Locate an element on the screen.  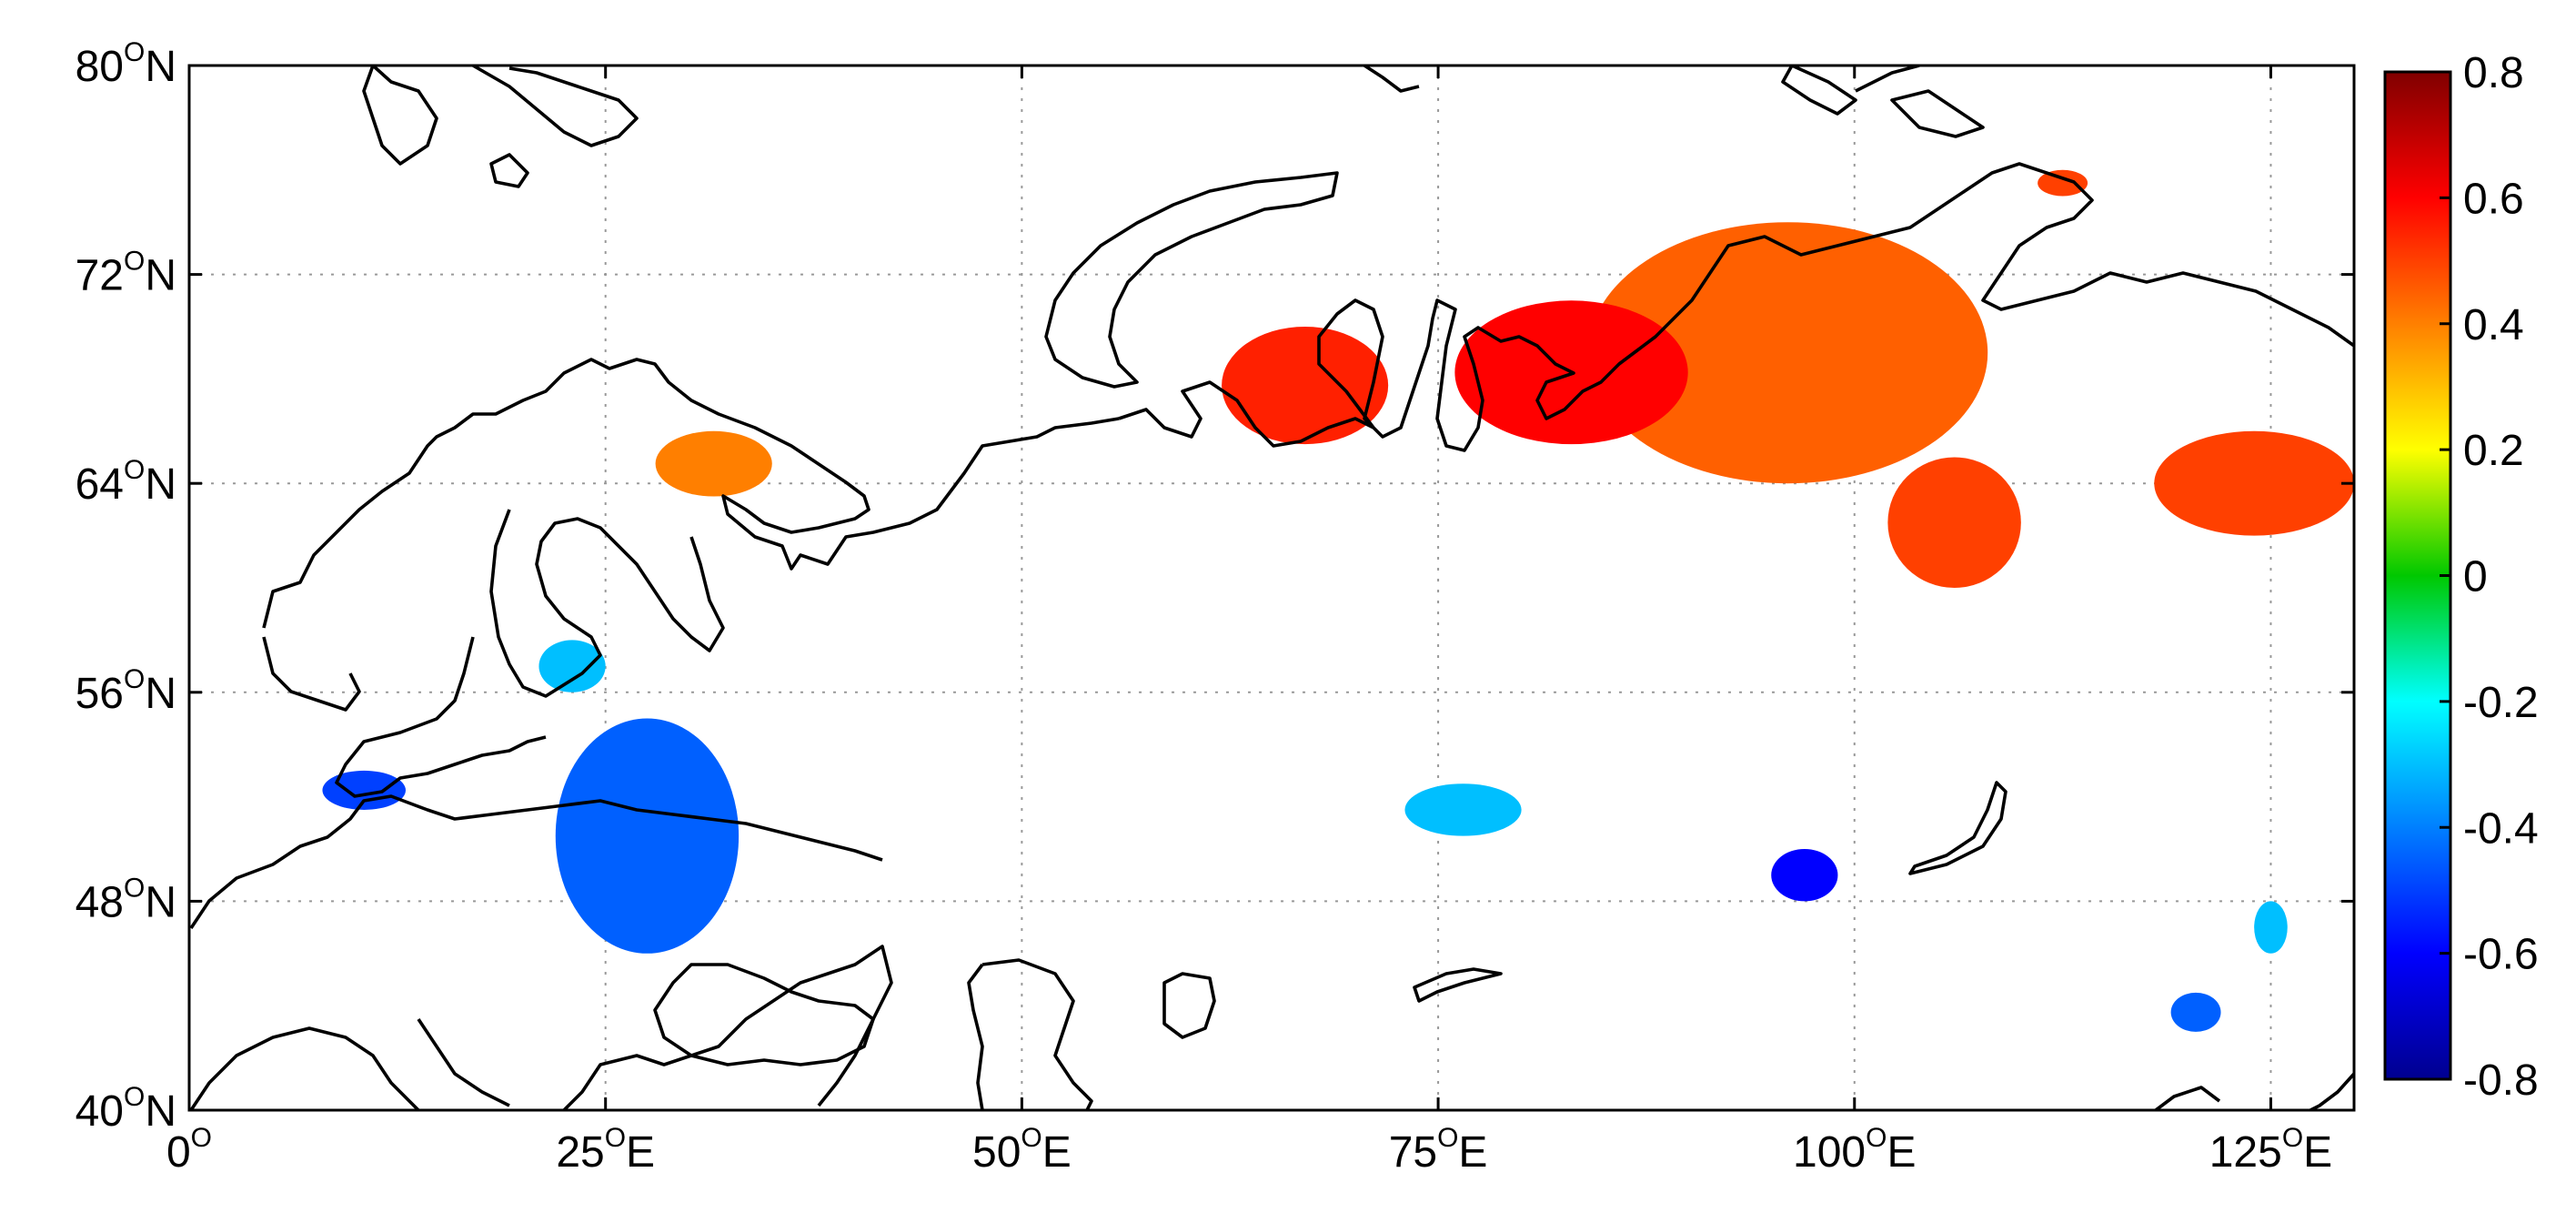
x-tick-label: 25OE is located at coordinates (605, 1150).